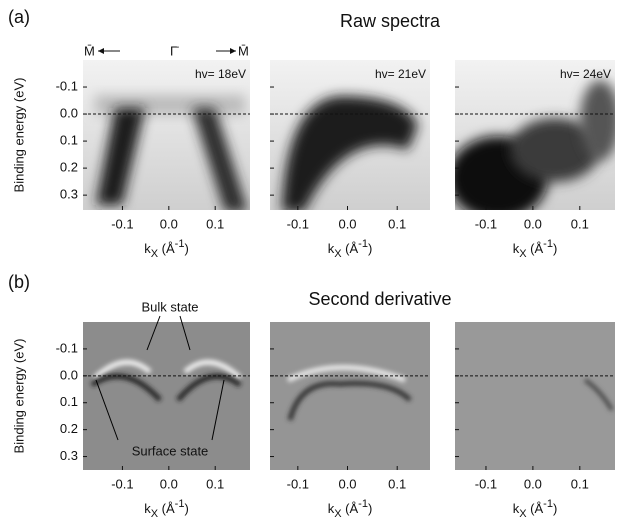 Image resolution: width=629 pixels, height=527 pixels. Describe the element at coordinates (390, 21) in the screenshot. I see `panel-title: Raw spectra` at that location.